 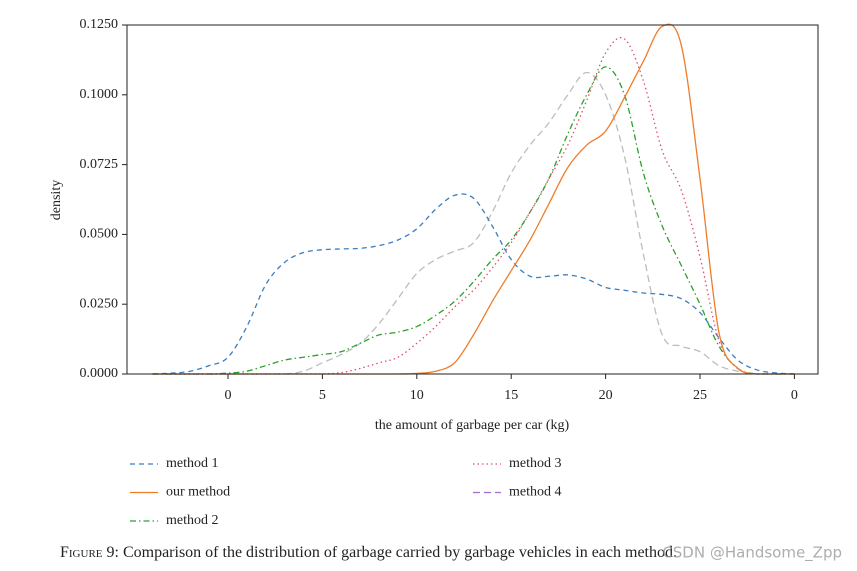 What do you see at coordinates (511, 395) in the screenshot?
I see `x-tick-label: 15` at bounding box center [511, 395].